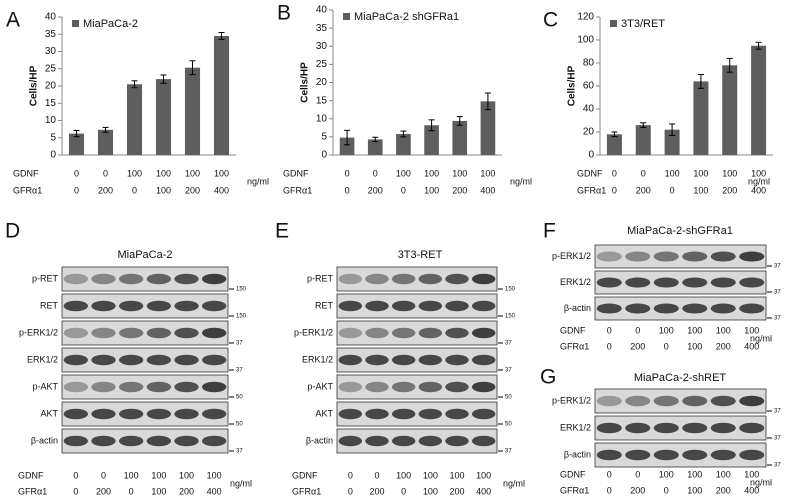 This screenshot has width=794, height=497. Describe the element at coordinates (589, 86) in the screenshot. I see `y-tick-label: 60` at that location.